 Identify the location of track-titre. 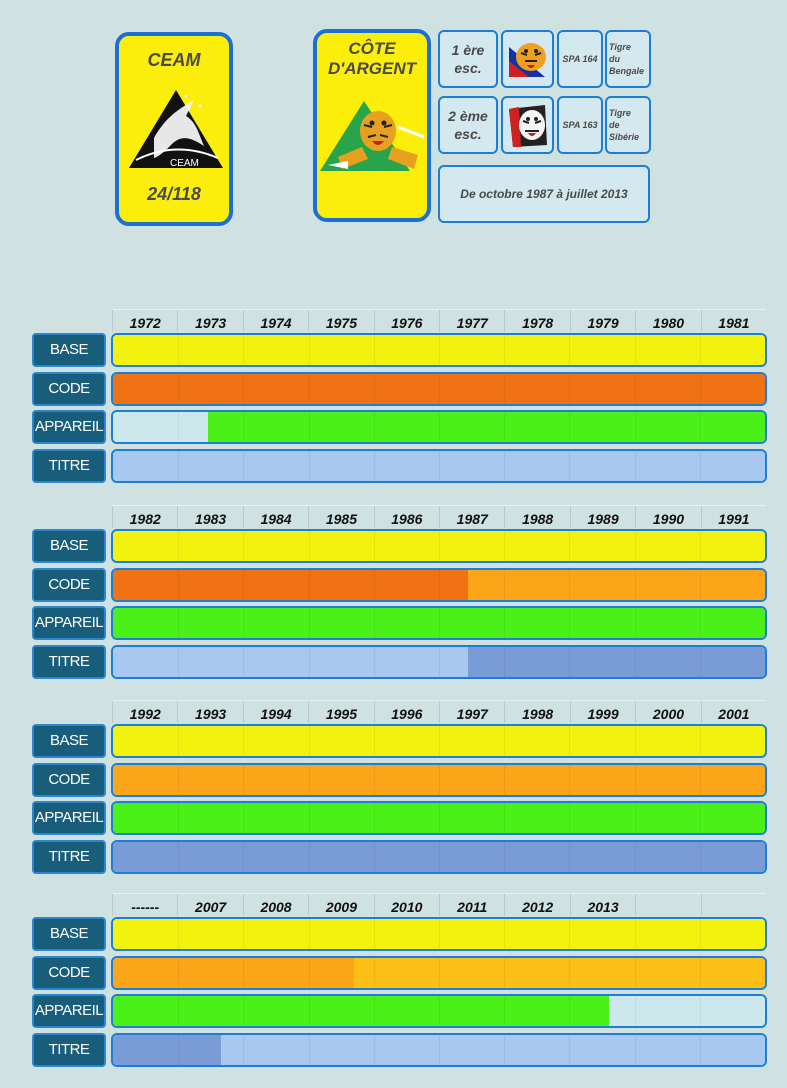
(439, 661).